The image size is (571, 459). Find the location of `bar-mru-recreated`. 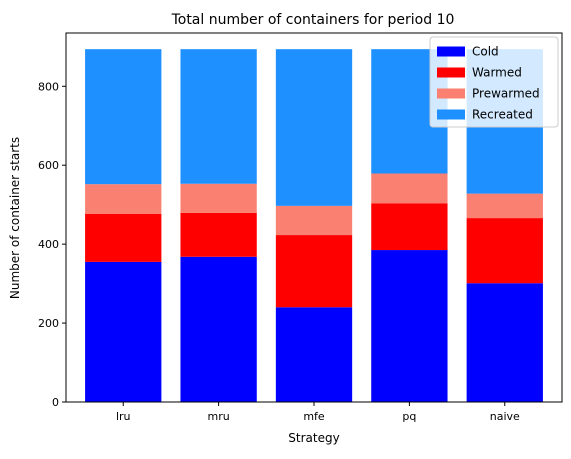

bar-mru-recreated is located at coordinates (218, 116).